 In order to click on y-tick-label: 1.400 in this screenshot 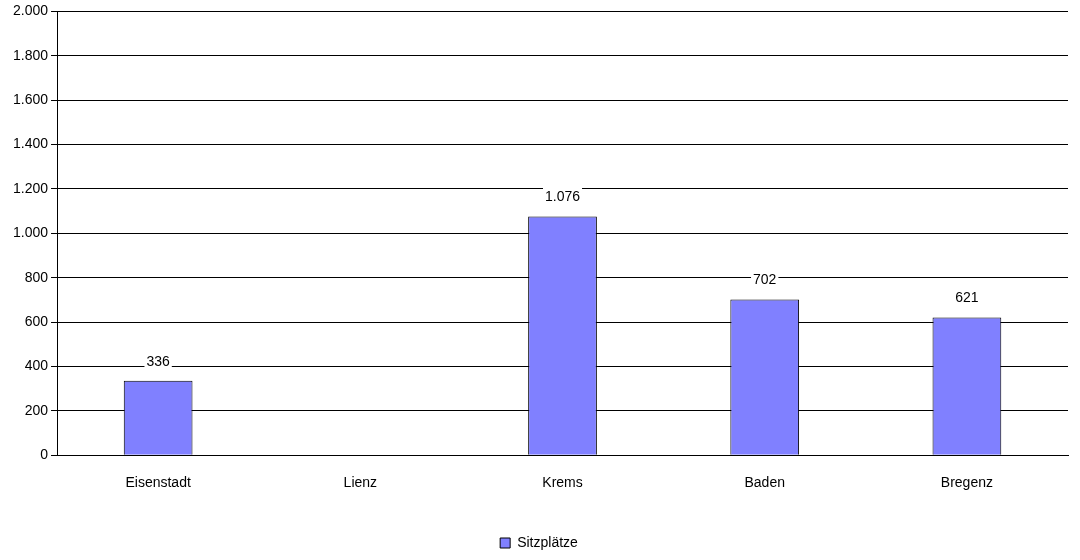, I will do `click(30, 143)`.